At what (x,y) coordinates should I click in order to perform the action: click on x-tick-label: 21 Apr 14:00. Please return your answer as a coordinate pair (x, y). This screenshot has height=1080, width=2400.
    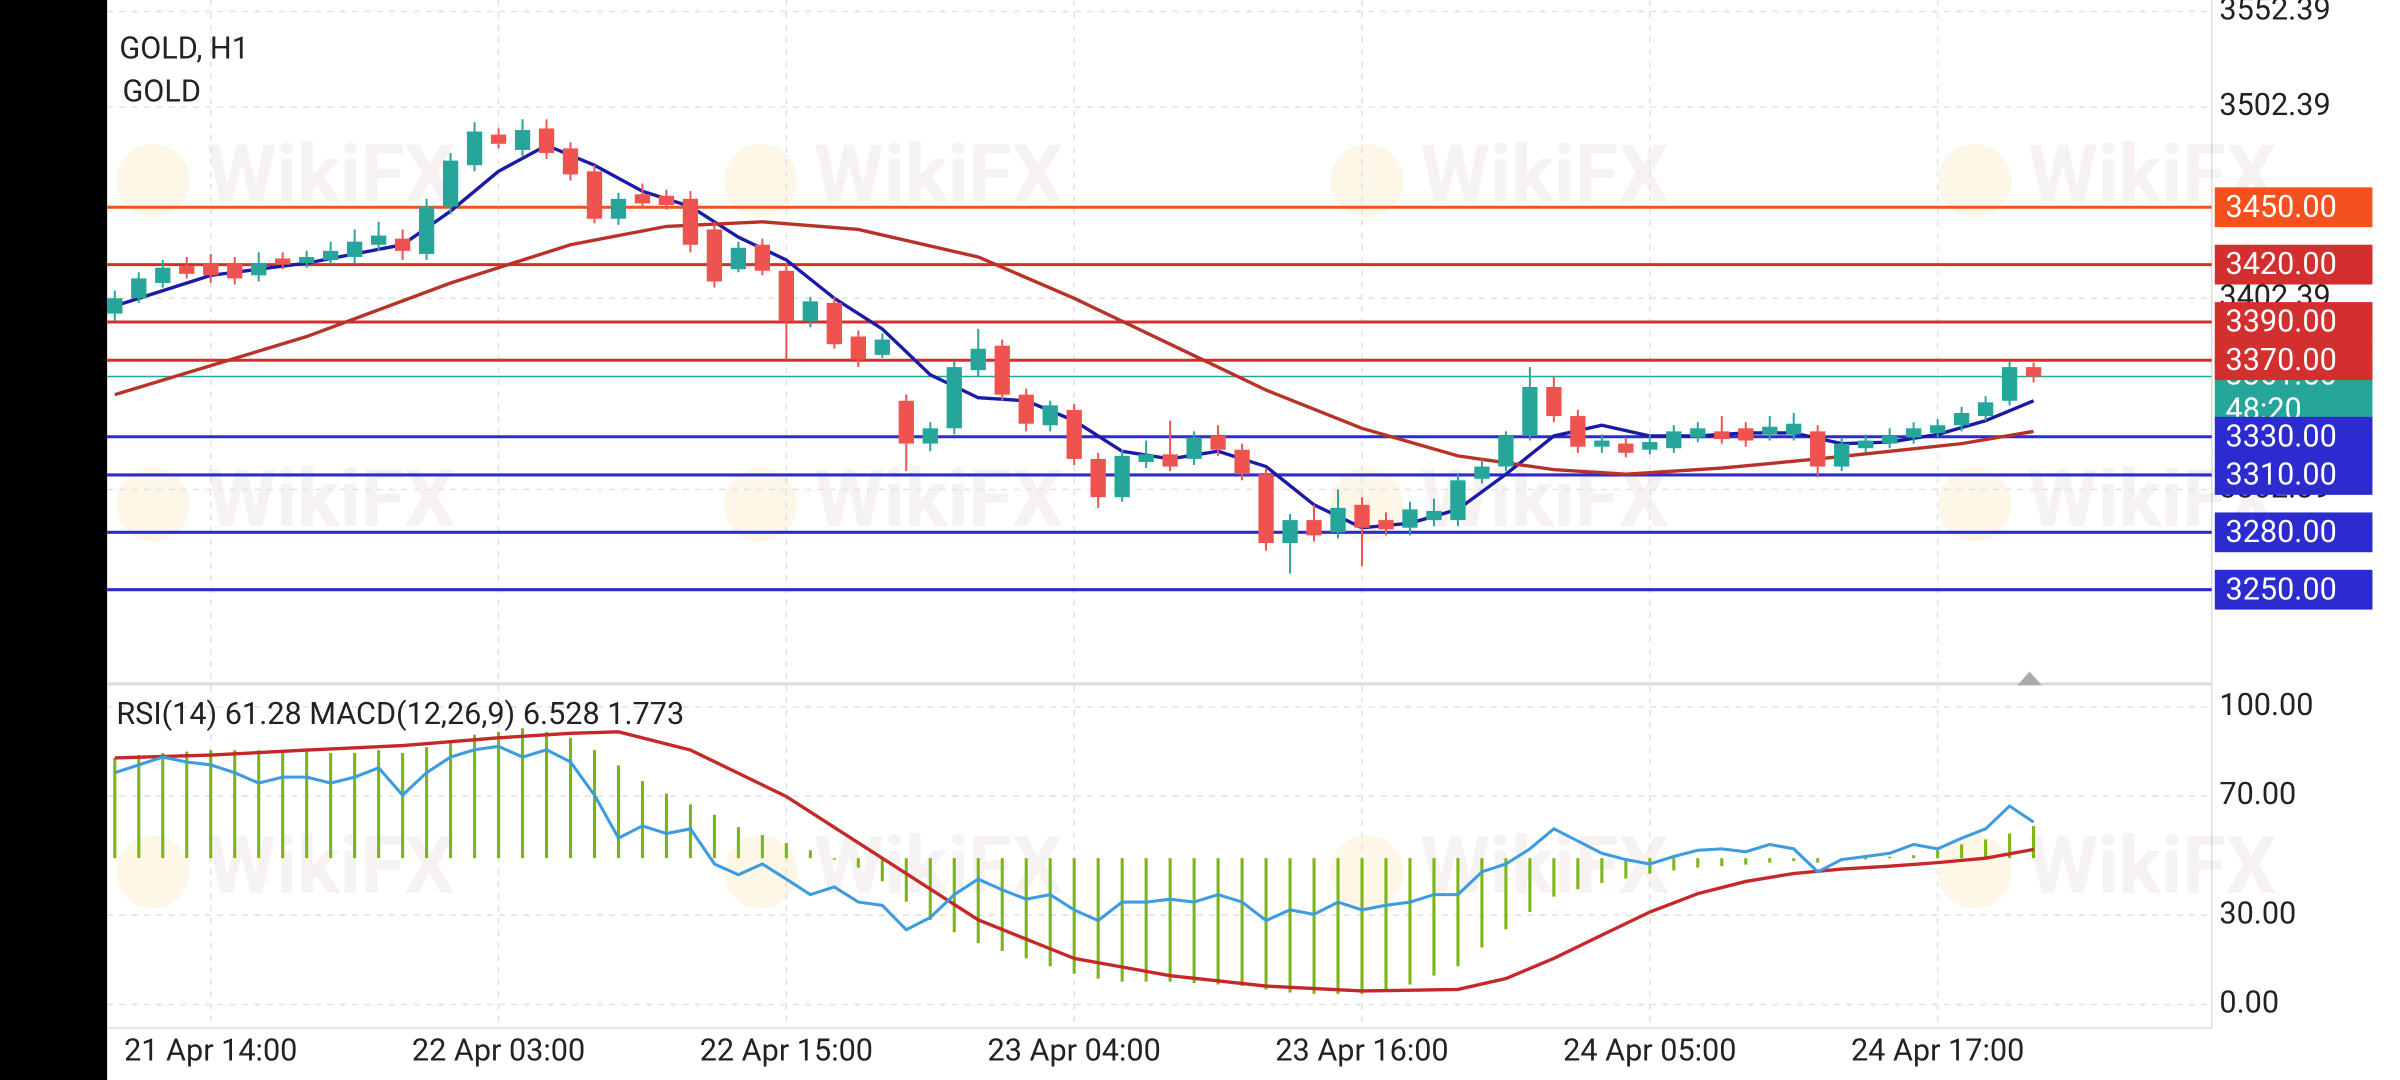
    Looking at the image, I should click on (210, 1051).